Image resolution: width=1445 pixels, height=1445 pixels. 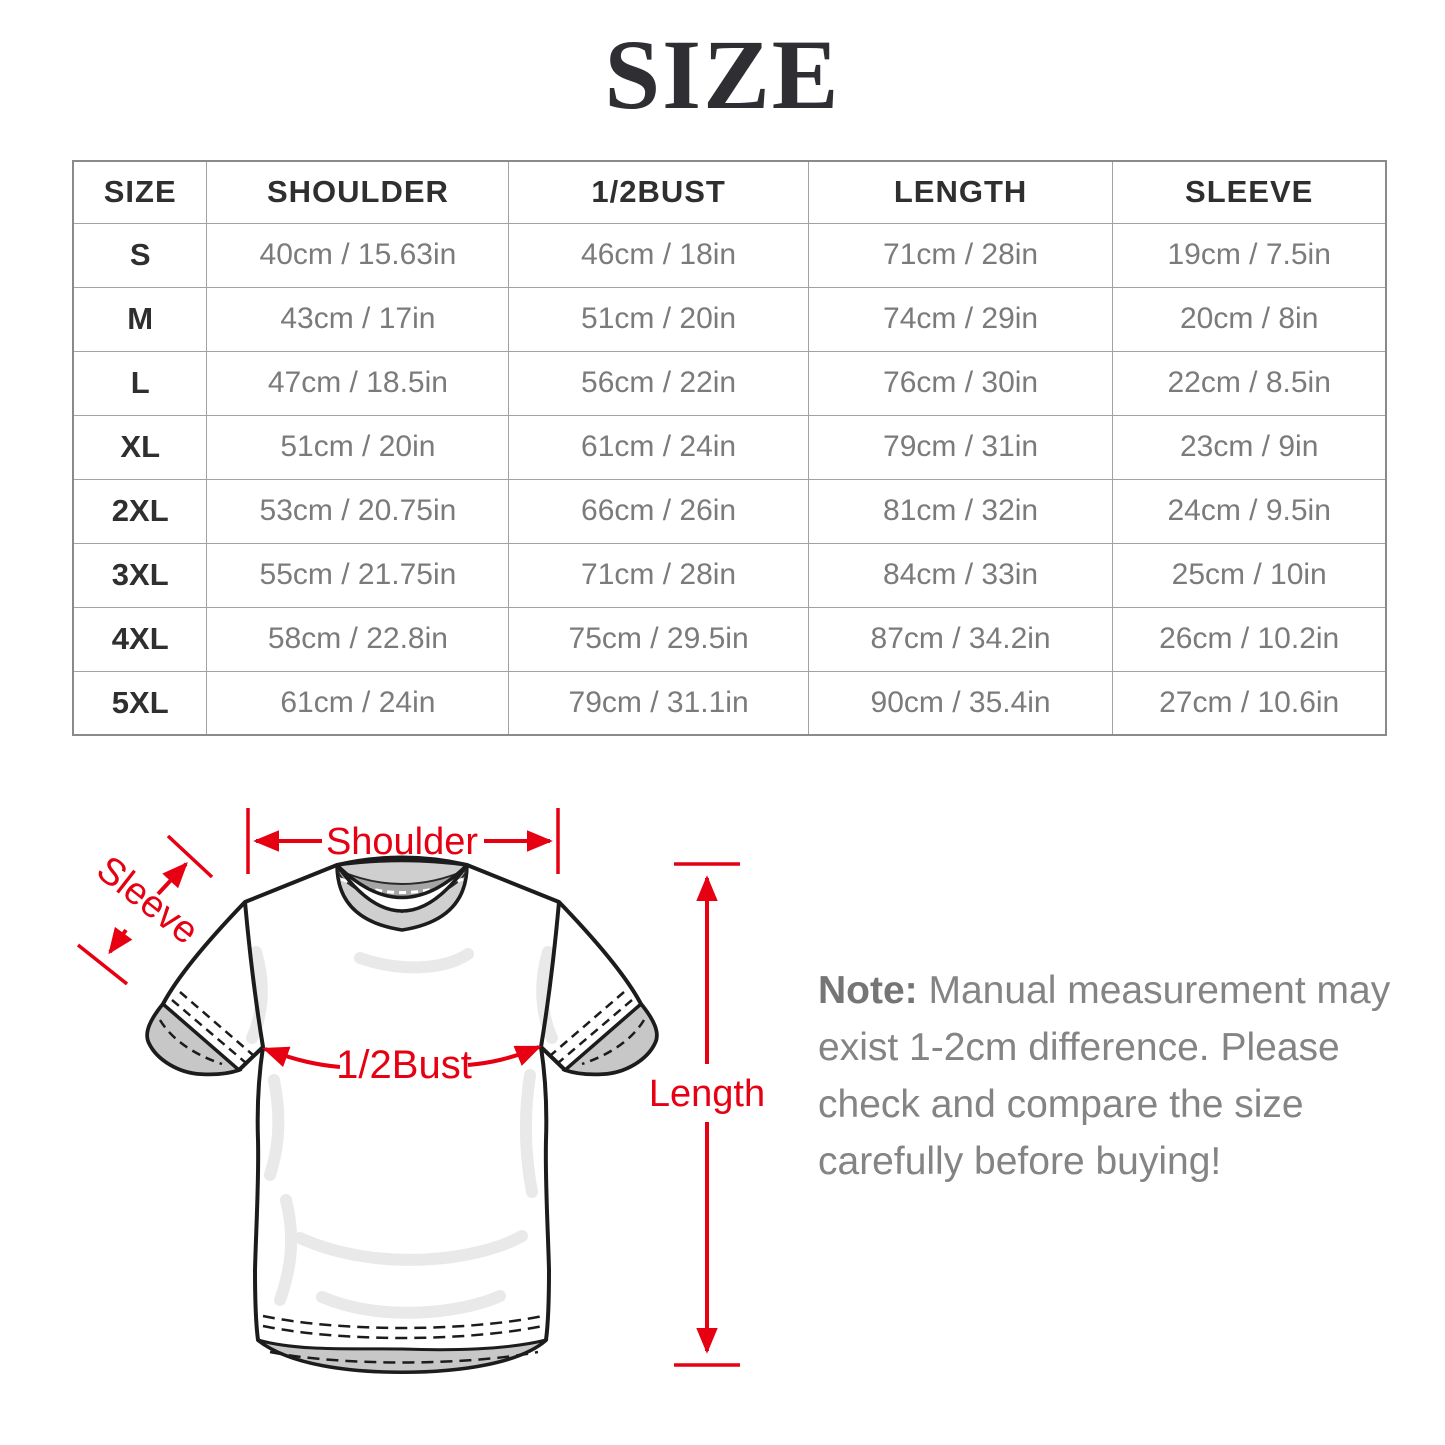 What do you see at coordinates (358, 511) in the screenshot?
I see `cell-shoulder: 53cm / 20.75in` at bounding box center [358, 511].